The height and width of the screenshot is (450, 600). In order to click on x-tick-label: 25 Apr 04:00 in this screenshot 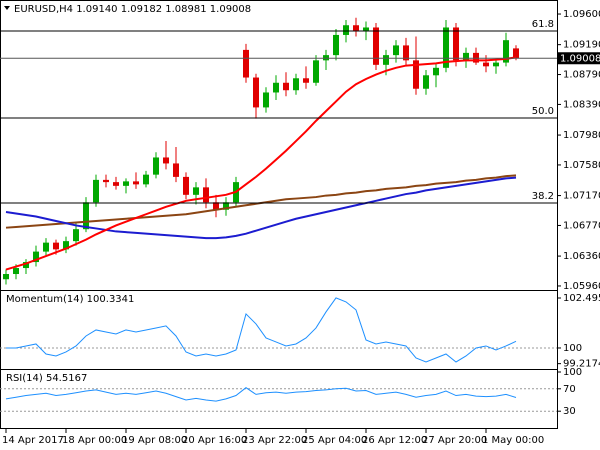, I will do `click(334, 440)`.